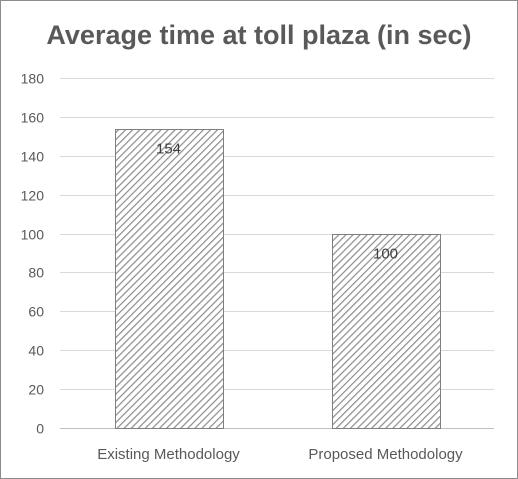 Image resolution: width=518 pixels, height=479 pixels. Describe the element at coordinates (36, 273) in the screenshot. I see `y-tick-label: 80` at that location.